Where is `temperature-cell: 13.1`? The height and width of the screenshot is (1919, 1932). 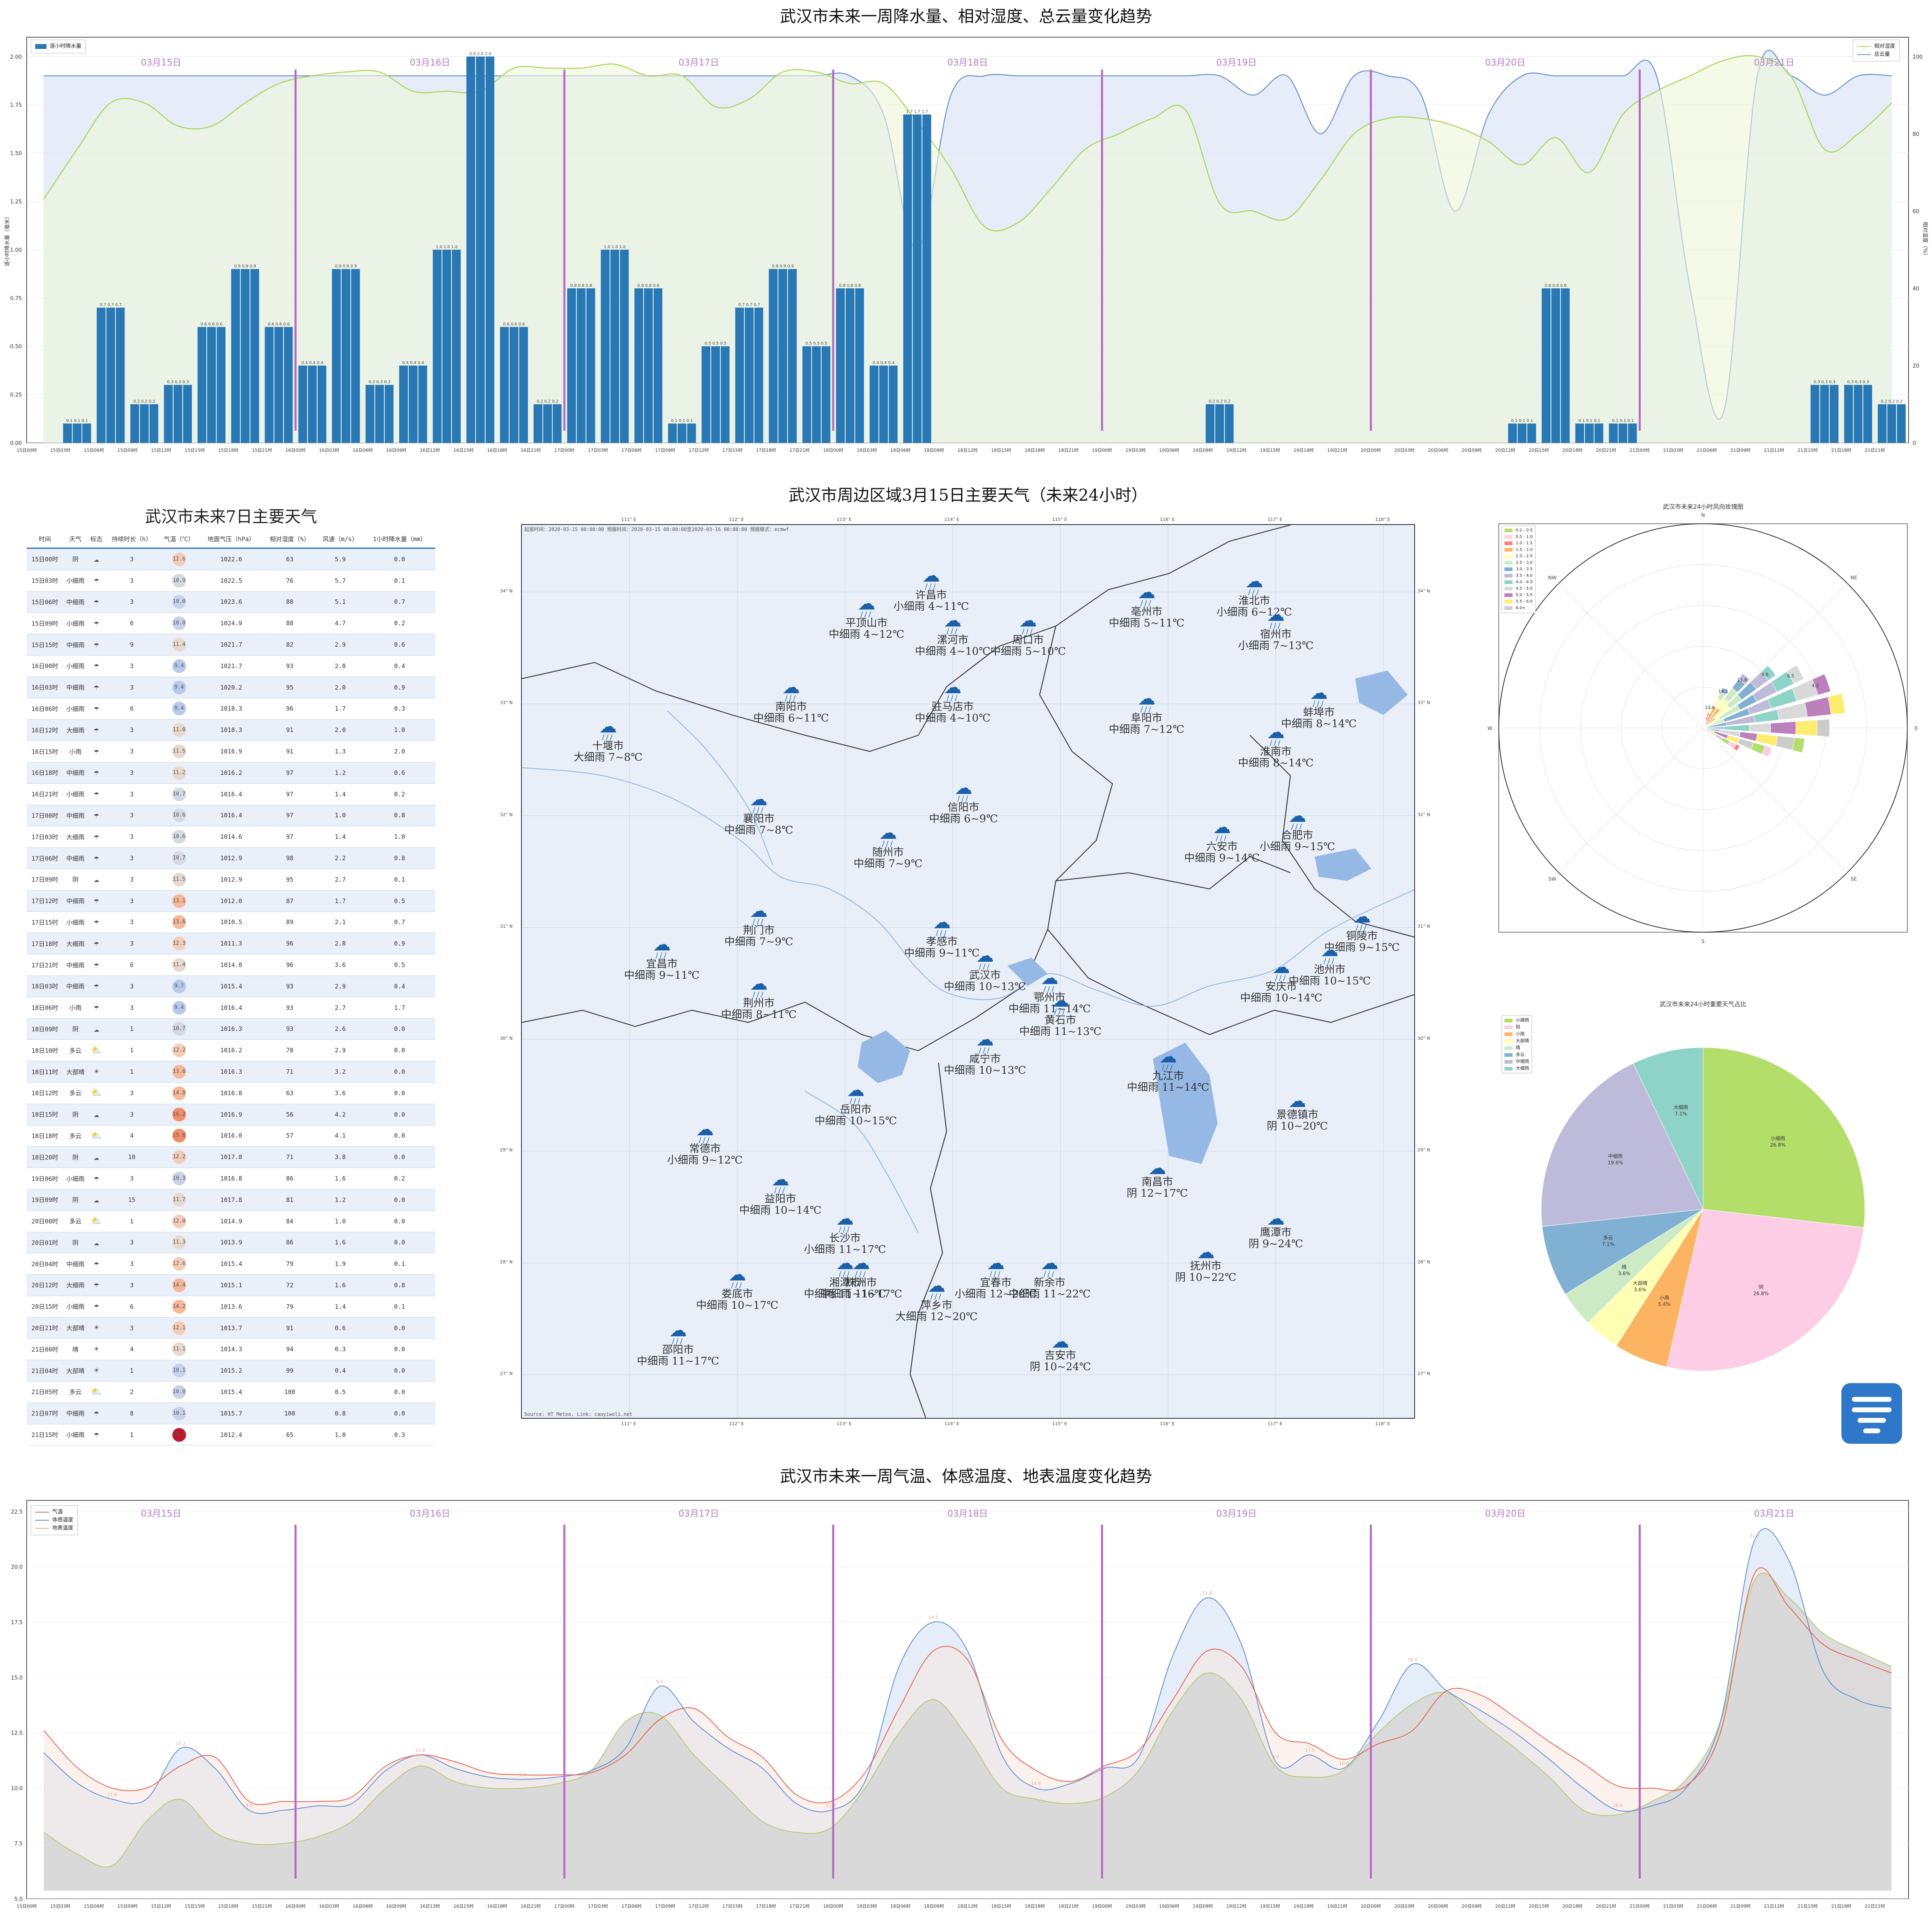 temperature-cell: 13.1 is located at coordinates (179, 901).